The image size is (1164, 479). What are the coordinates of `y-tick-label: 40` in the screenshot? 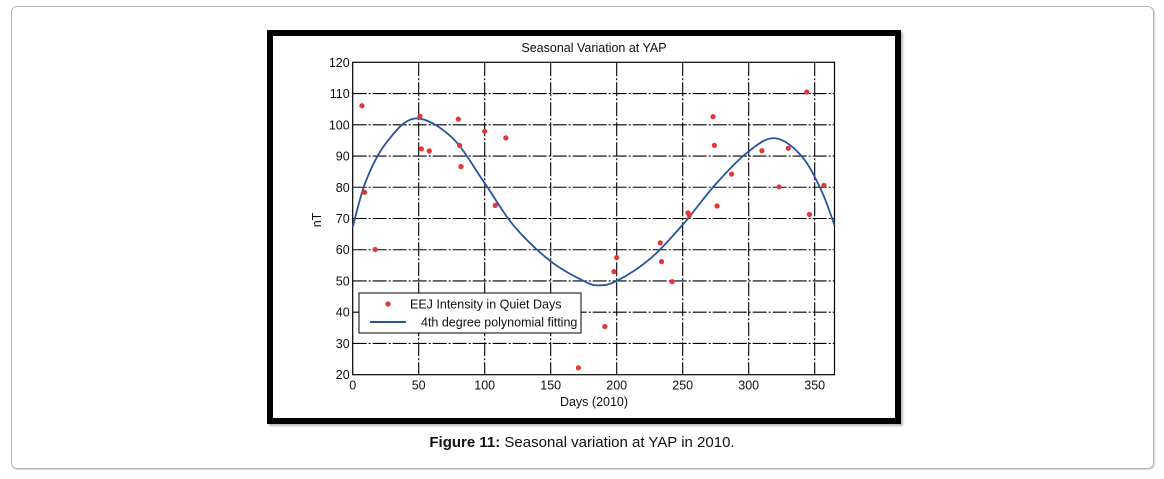 It's located at (343, 313).